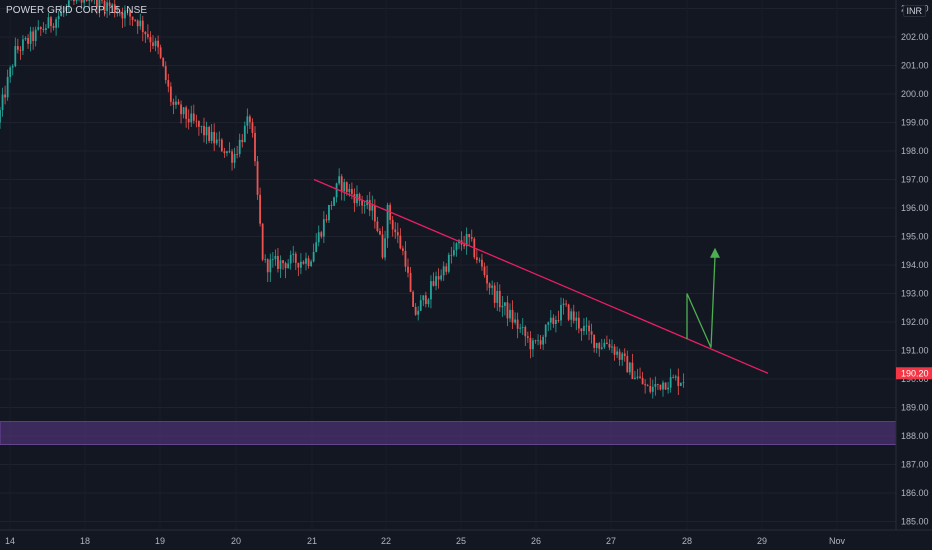 This screenshot has height=550, width=932. What do you see at coordinates (837, 541) in the screenshot?
I see `time-tick-label: Nov` at bounding box center [837, 541].